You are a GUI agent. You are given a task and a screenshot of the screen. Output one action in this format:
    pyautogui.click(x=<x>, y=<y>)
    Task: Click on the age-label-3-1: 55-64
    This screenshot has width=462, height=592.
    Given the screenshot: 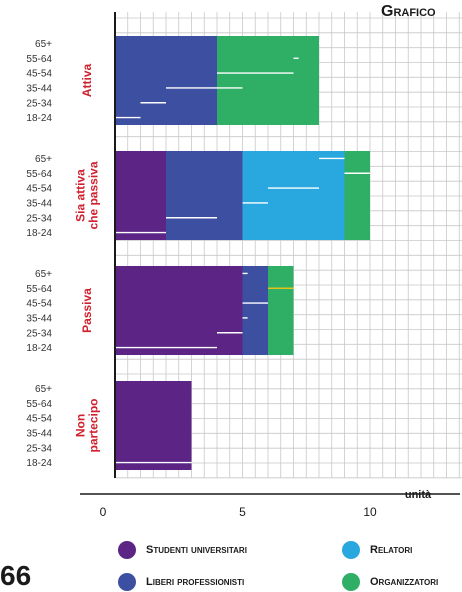 What is the action you would take?
    pyautogui.click(x=39, y=404)
    